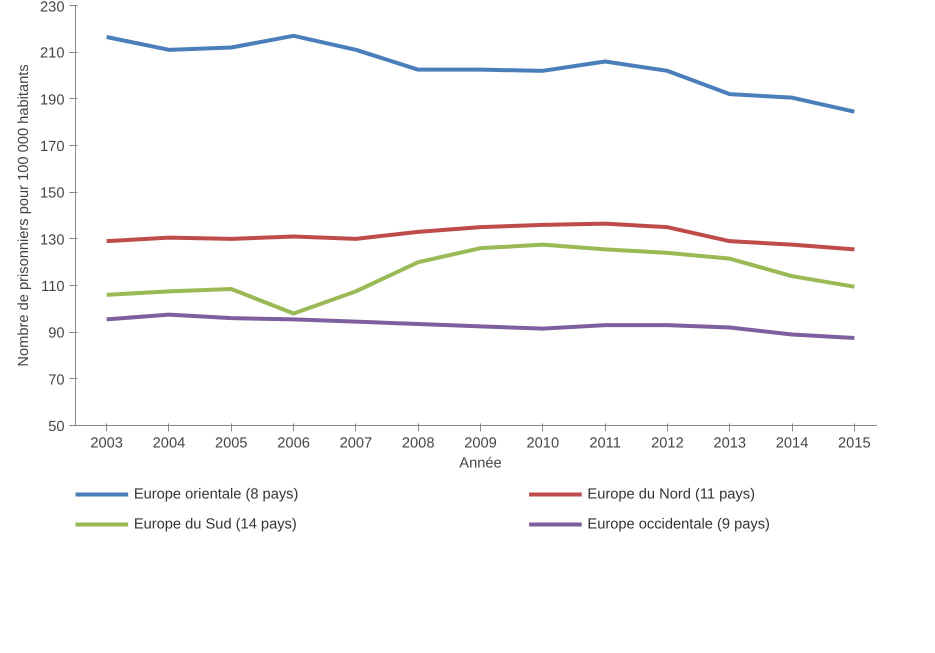 This screenshot has width=935, height=653. I want to click on x-tick-label: 2011, so click(605, 444).